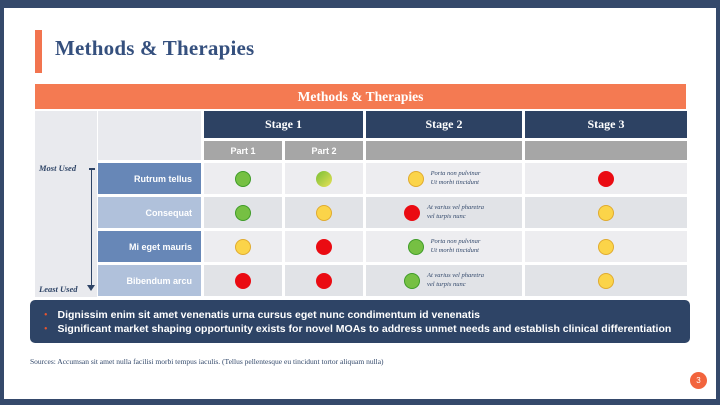  I want to click on column-subheader-stage2-blank, so click(444, 150).